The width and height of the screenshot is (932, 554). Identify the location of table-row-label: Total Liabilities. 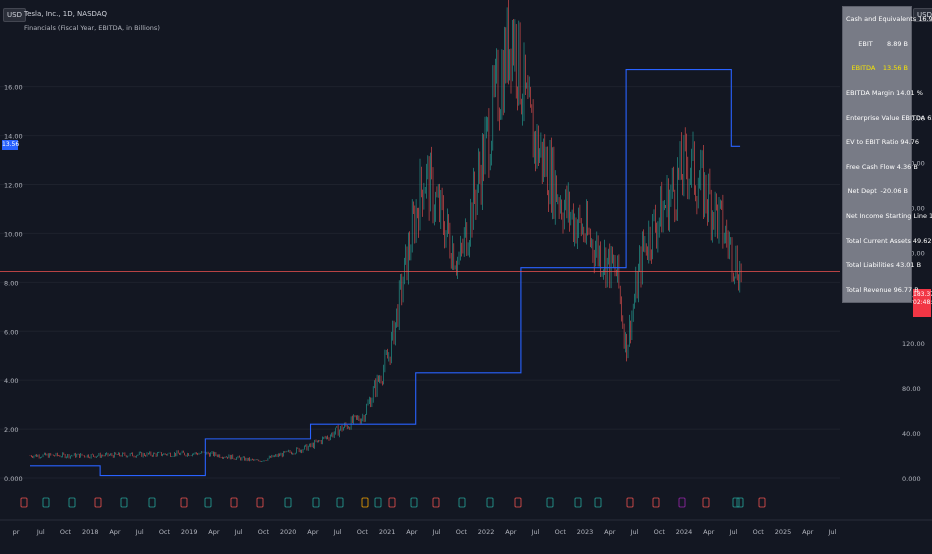
(870, 265).